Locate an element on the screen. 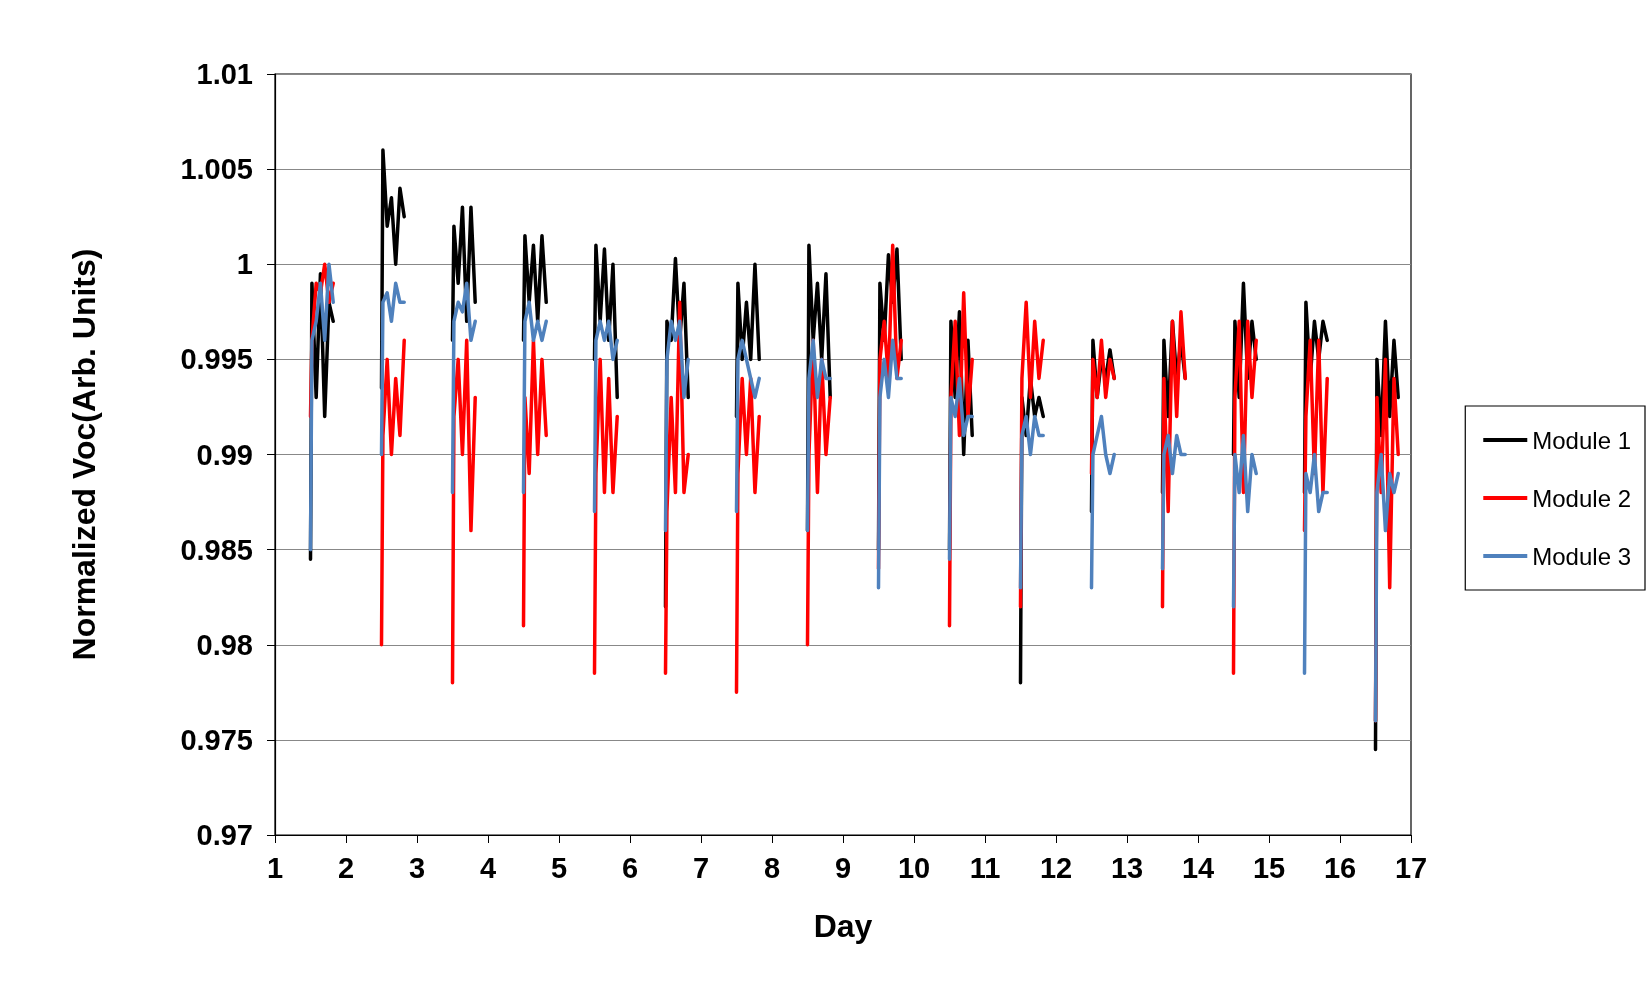  y-axis-title: Normalized Voc(Arb. Units) is located at coordinates (84, 454).